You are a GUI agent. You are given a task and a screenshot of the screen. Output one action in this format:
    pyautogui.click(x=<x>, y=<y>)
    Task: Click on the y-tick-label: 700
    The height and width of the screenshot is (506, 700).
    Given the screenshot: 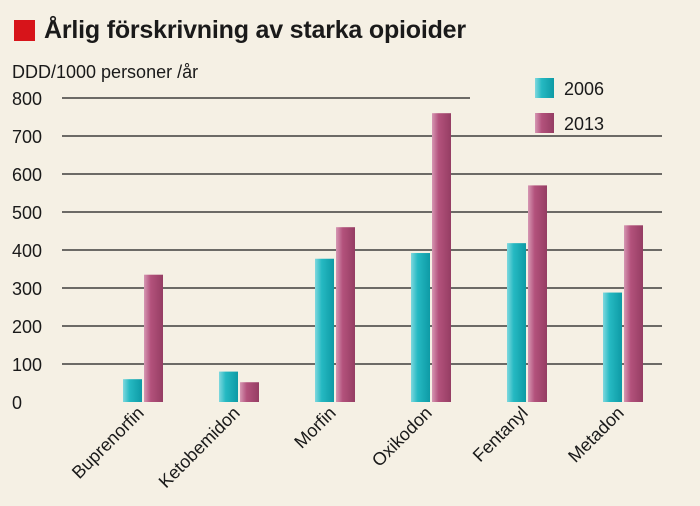 What is the action you would take?
    pyautogui.click(x=27, y=137)
    